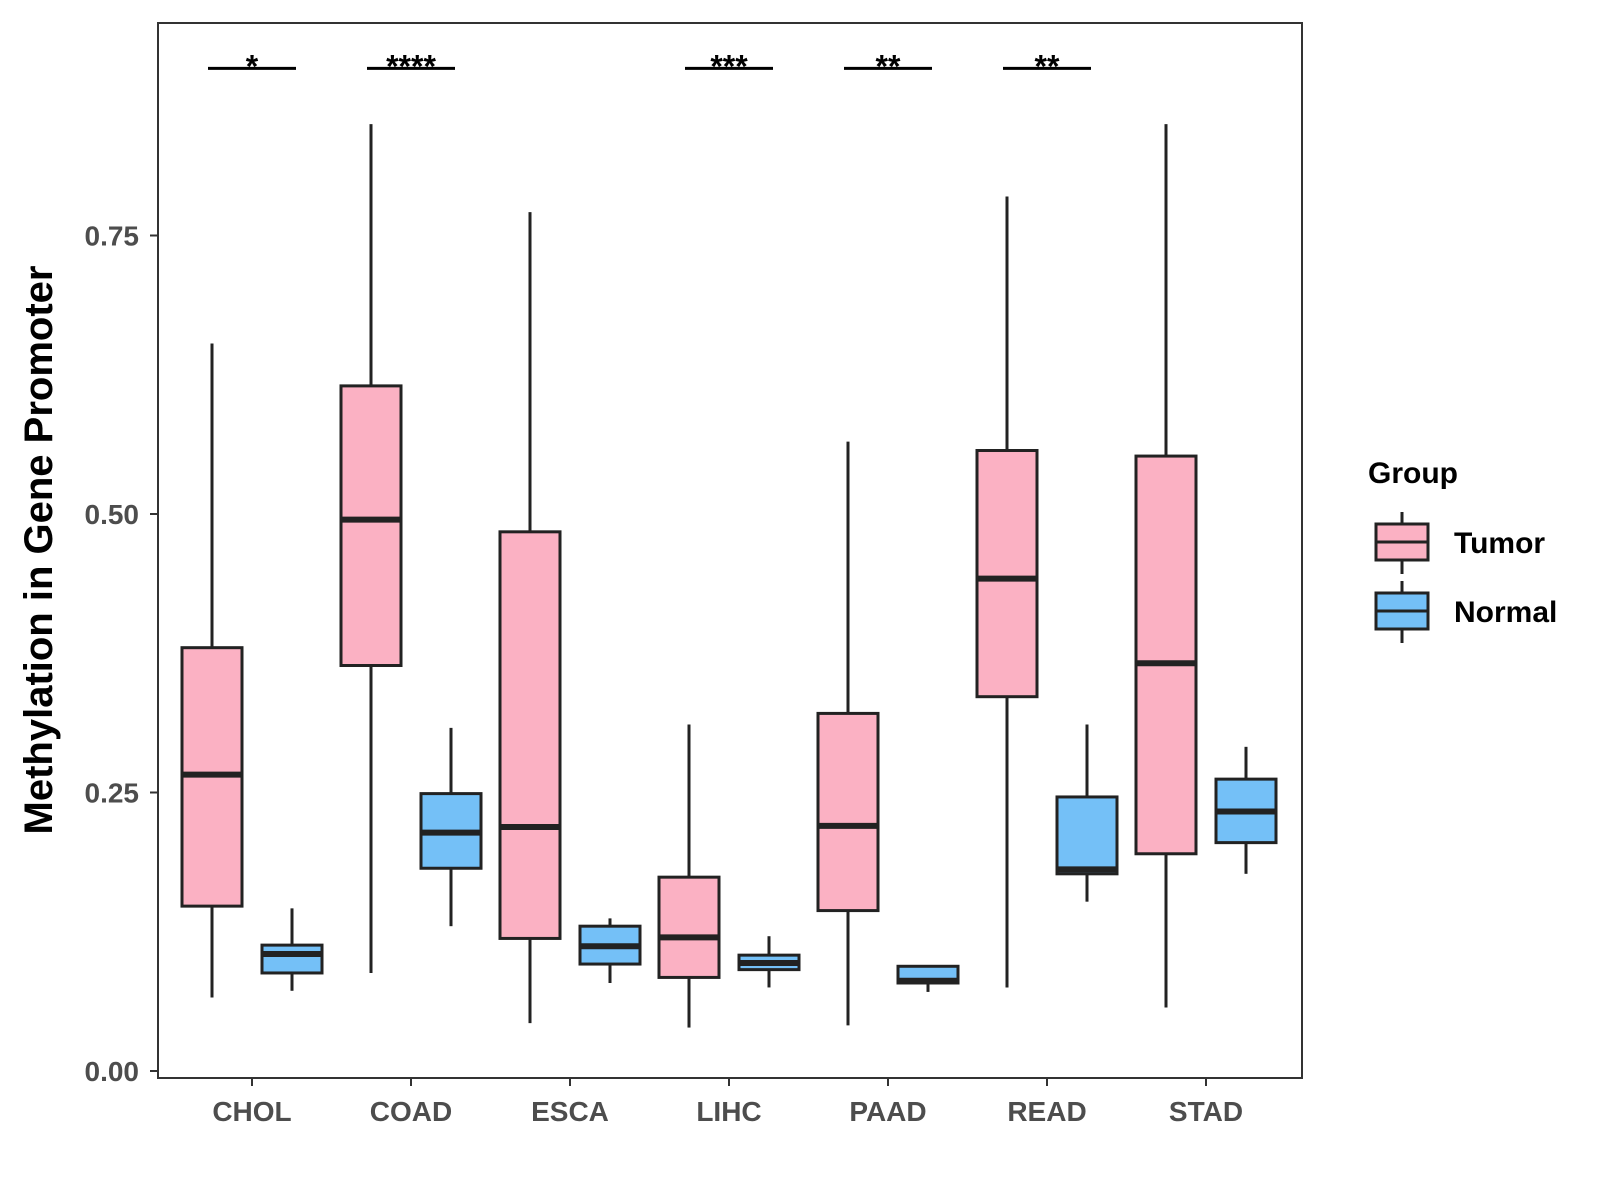 Image resolution: width=1600 pixels, height=1200 pixels. I want to click on y-axis: 0.00 0.25 0.50 0.75, so click(121, 654).